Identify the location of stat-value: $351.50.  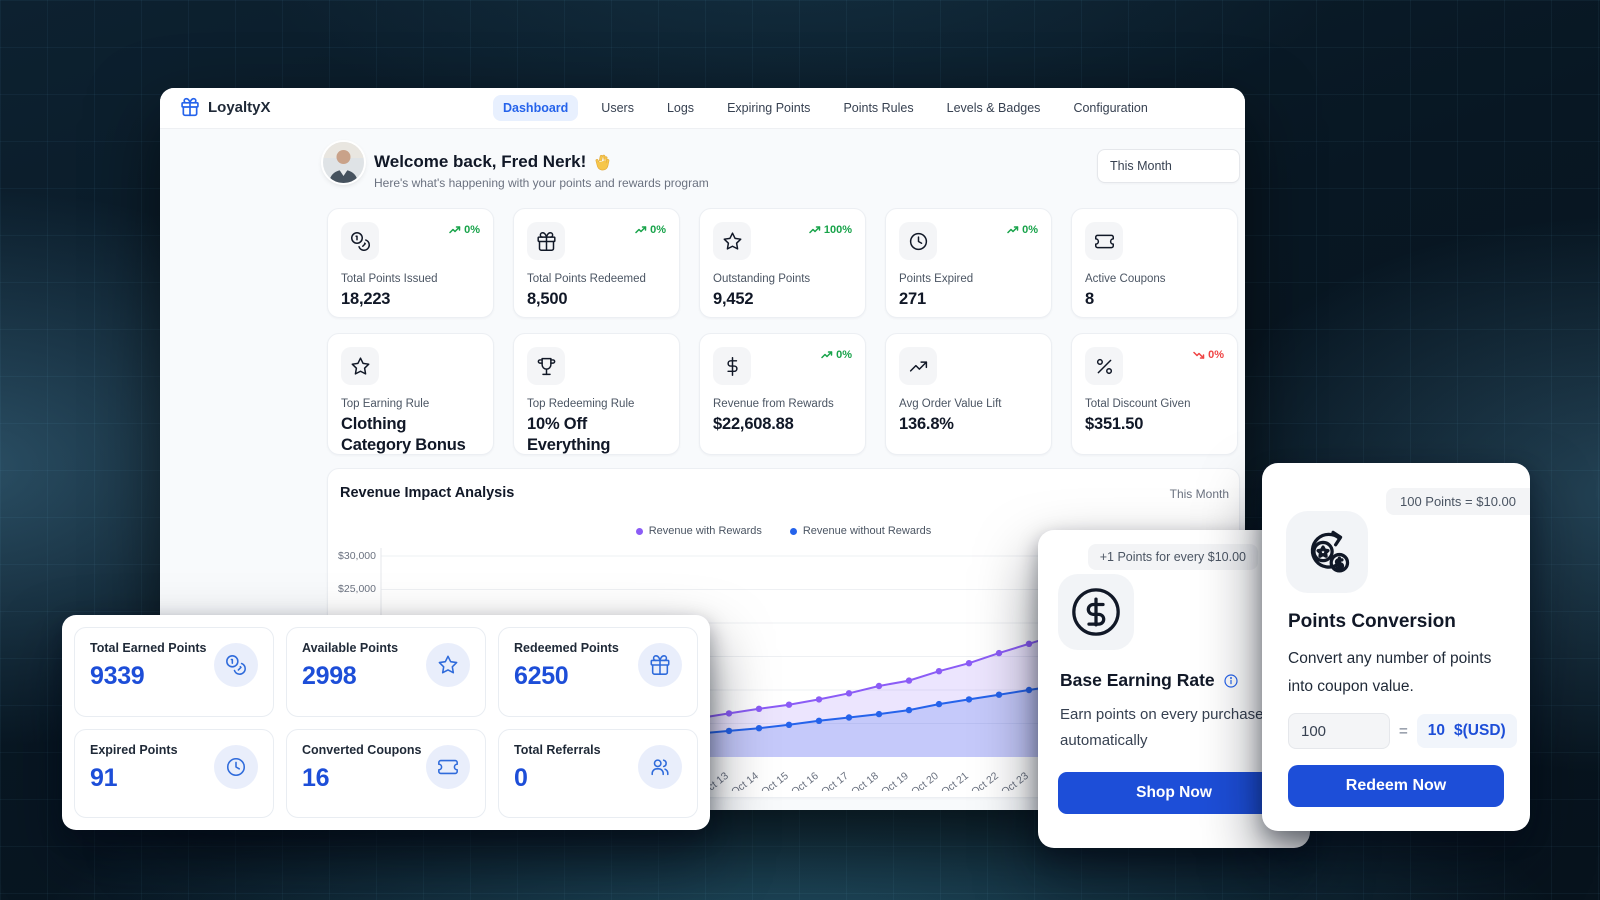
(1114, 424).